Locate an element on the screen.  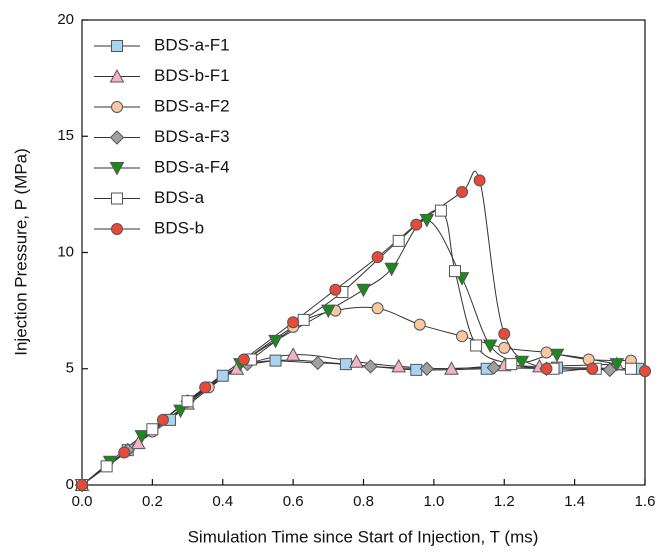
x-tick-label: 0.2 is located at coordinates (152, 501).